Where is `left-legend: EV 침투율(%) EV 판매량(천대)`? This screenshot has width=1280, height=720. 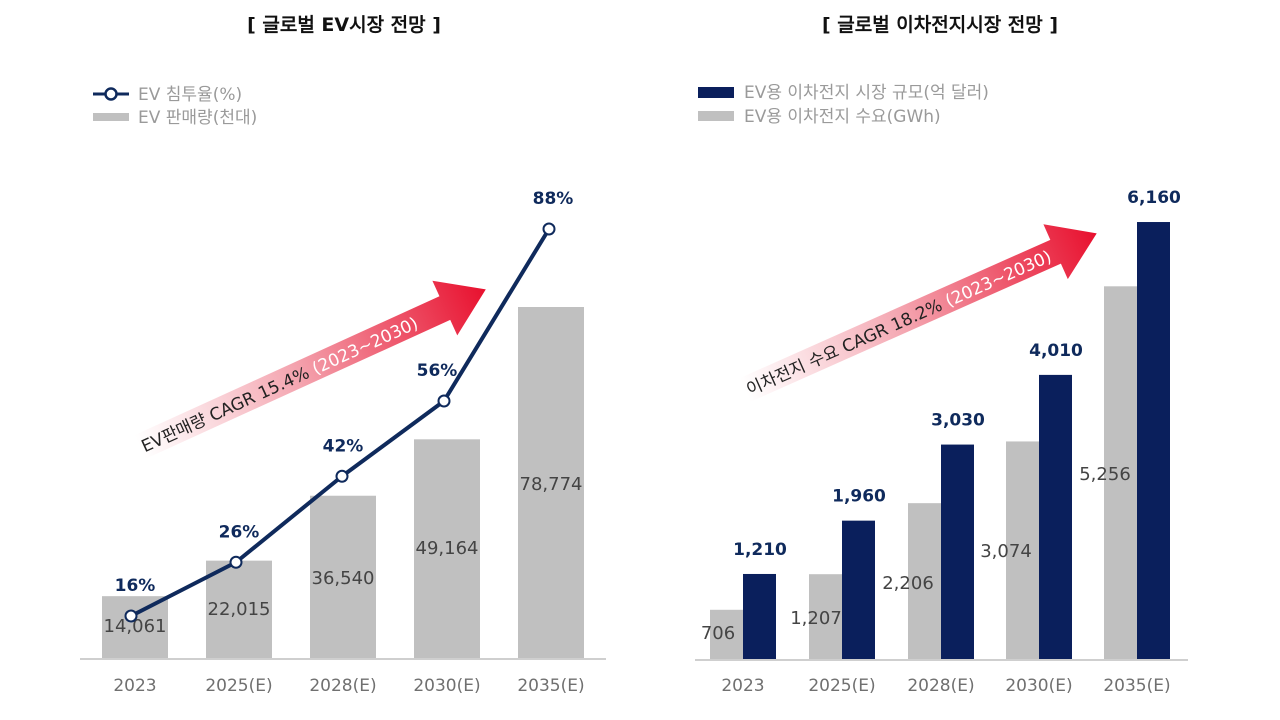
left-legend: EV 침투율(%) EV 판매량(천대) is located at coordinates (175, 106).